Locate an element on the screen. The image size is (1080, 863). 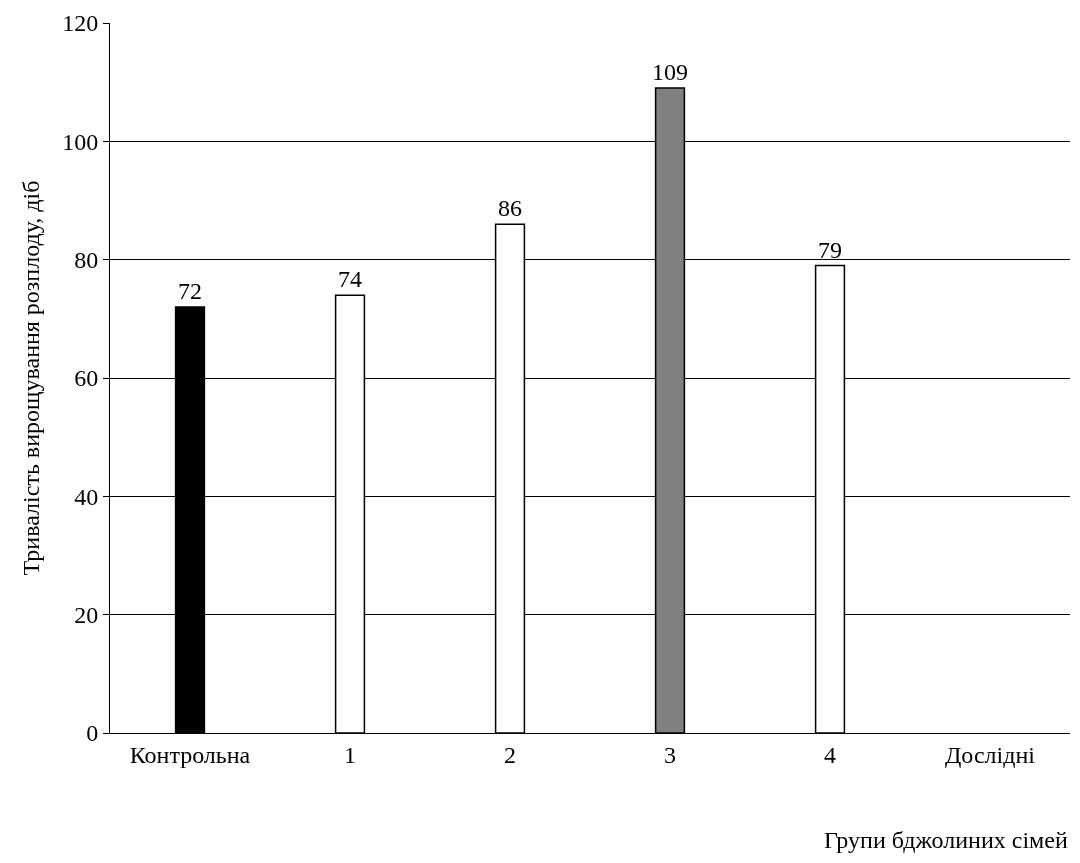
x-tick-label: Дослідні is located at coordinates (990, 754).